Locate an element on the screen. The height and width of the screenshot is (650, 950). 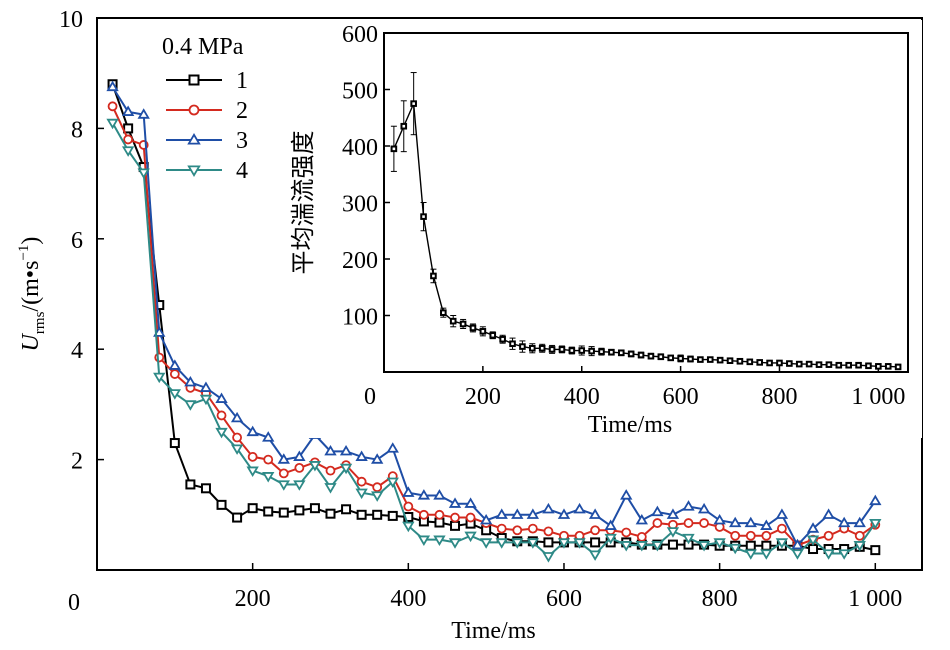
legend-label-2: 2 is located at coordinates (242, 111).